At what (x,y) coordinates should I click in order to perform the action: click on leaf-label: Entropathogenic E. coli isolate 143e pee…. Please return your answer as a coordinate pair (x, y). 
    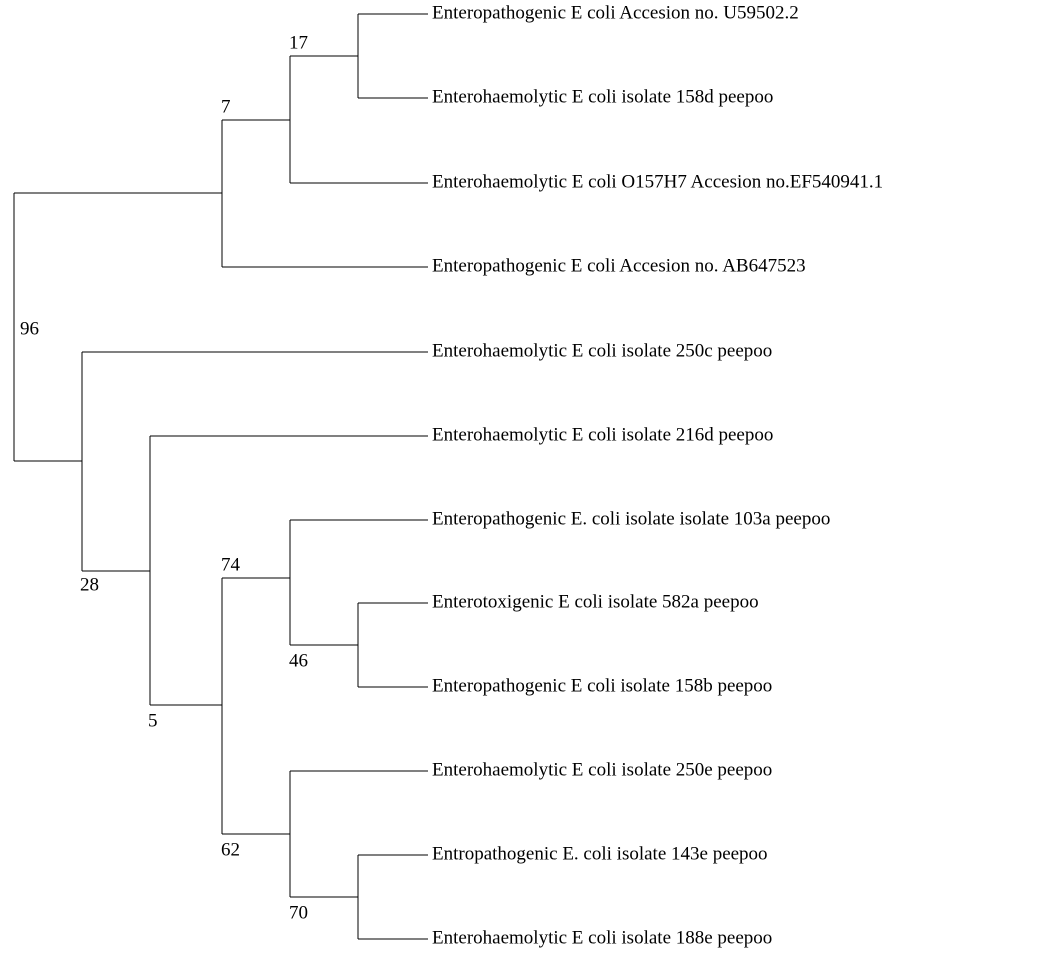
    Looking at the image, I should click on (600, 853).